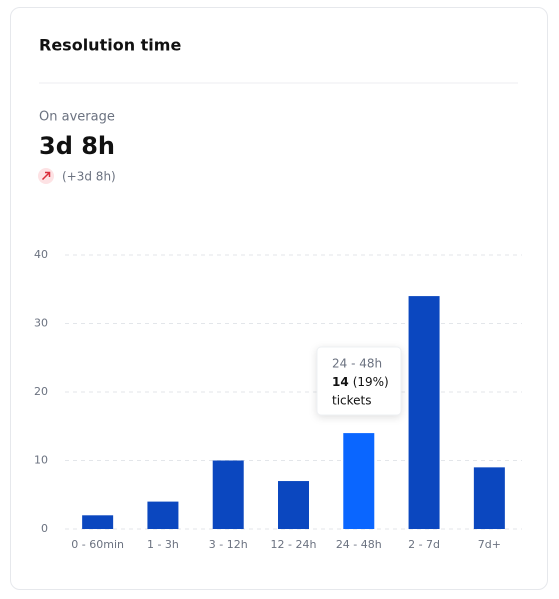  Describe the element at coordinates (110, 45) in the screenshot. I see `card-title: Resolution time` at that location.